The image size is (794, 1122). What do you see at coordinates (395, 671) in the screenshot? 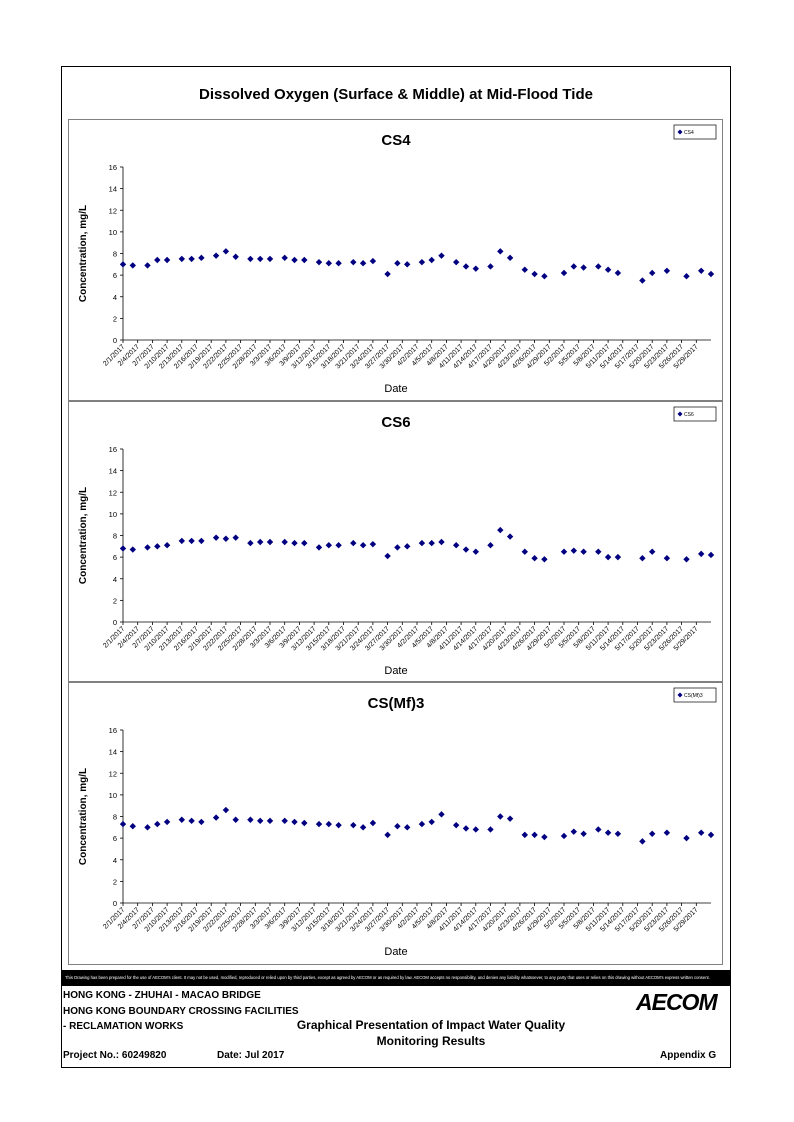
I see `x-axis-label: Date` at bounding box center [395, 671].